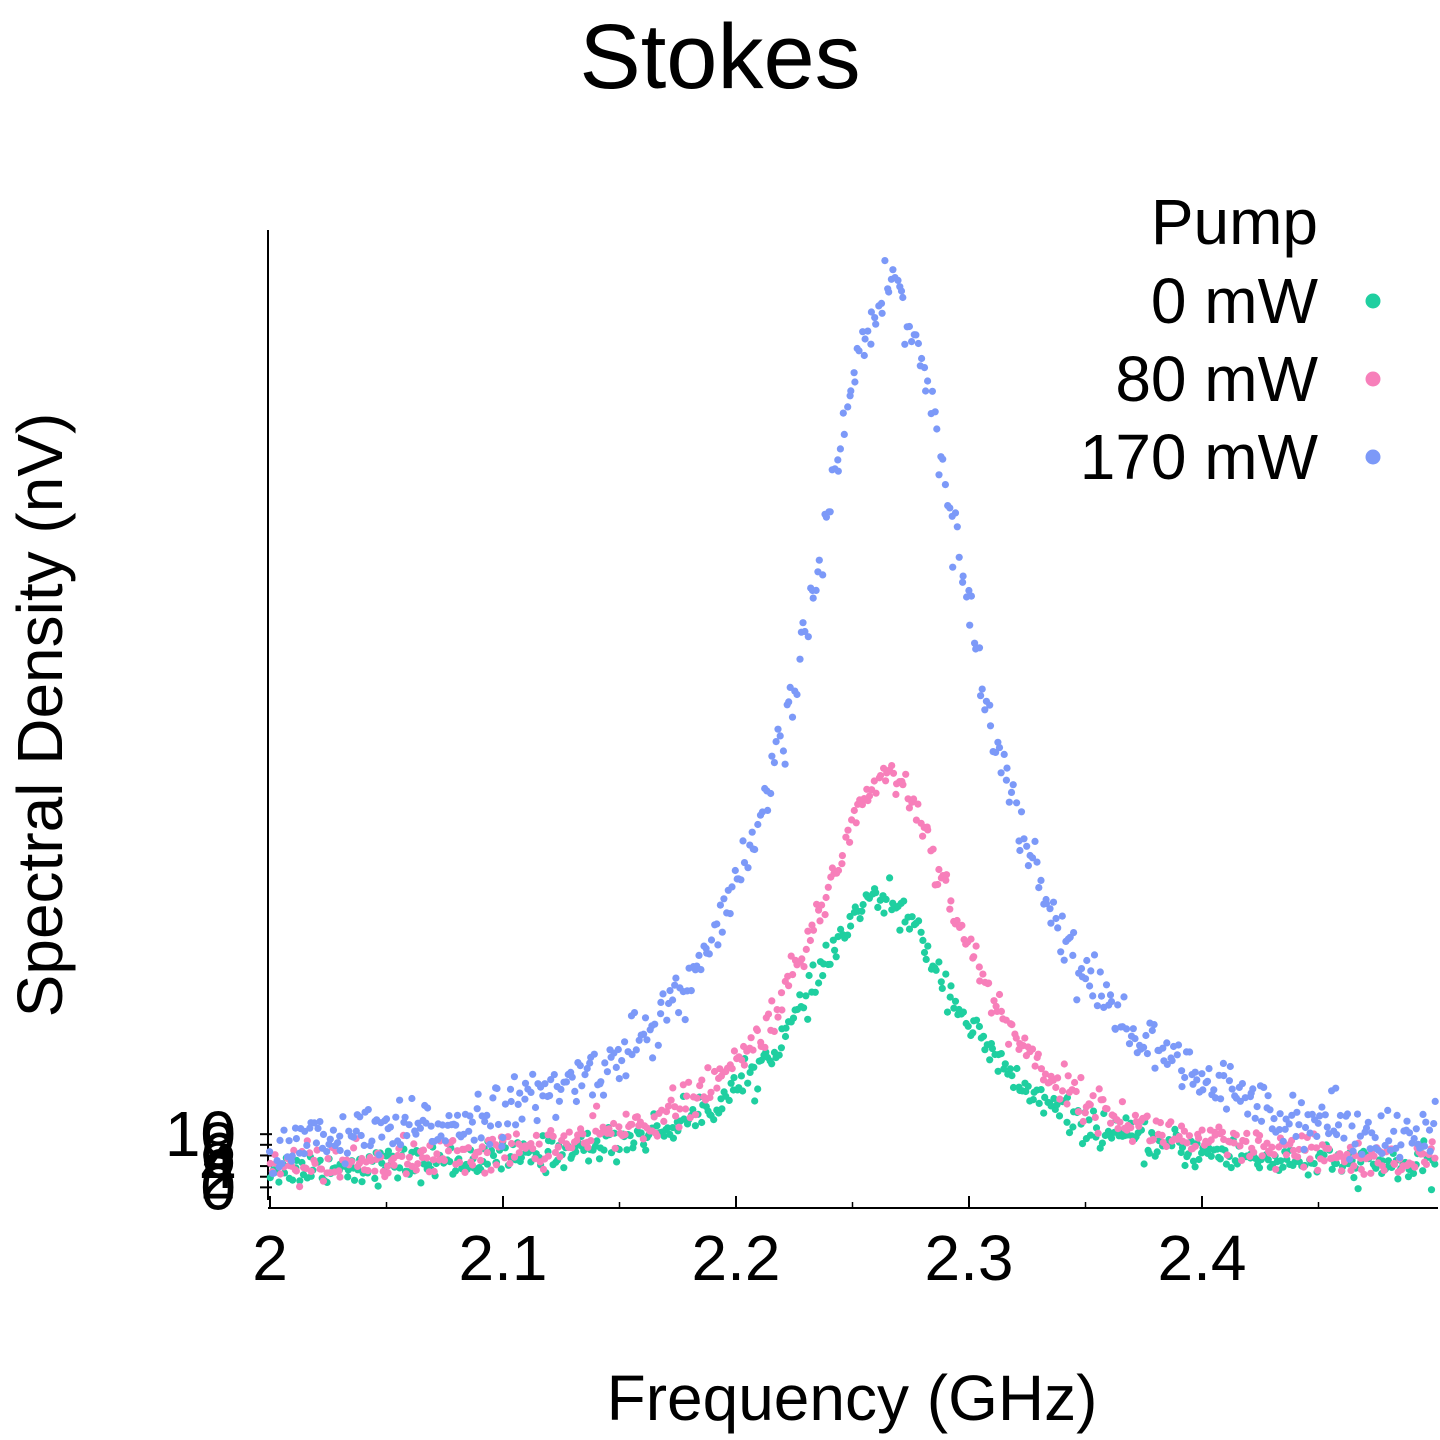 The width and height of the screenshot is (1440, 1440). What do you see at coordinates (218, 1145) in the screenshot?
I see `y-tick-label: 8` at bounding box center [218, 1145].